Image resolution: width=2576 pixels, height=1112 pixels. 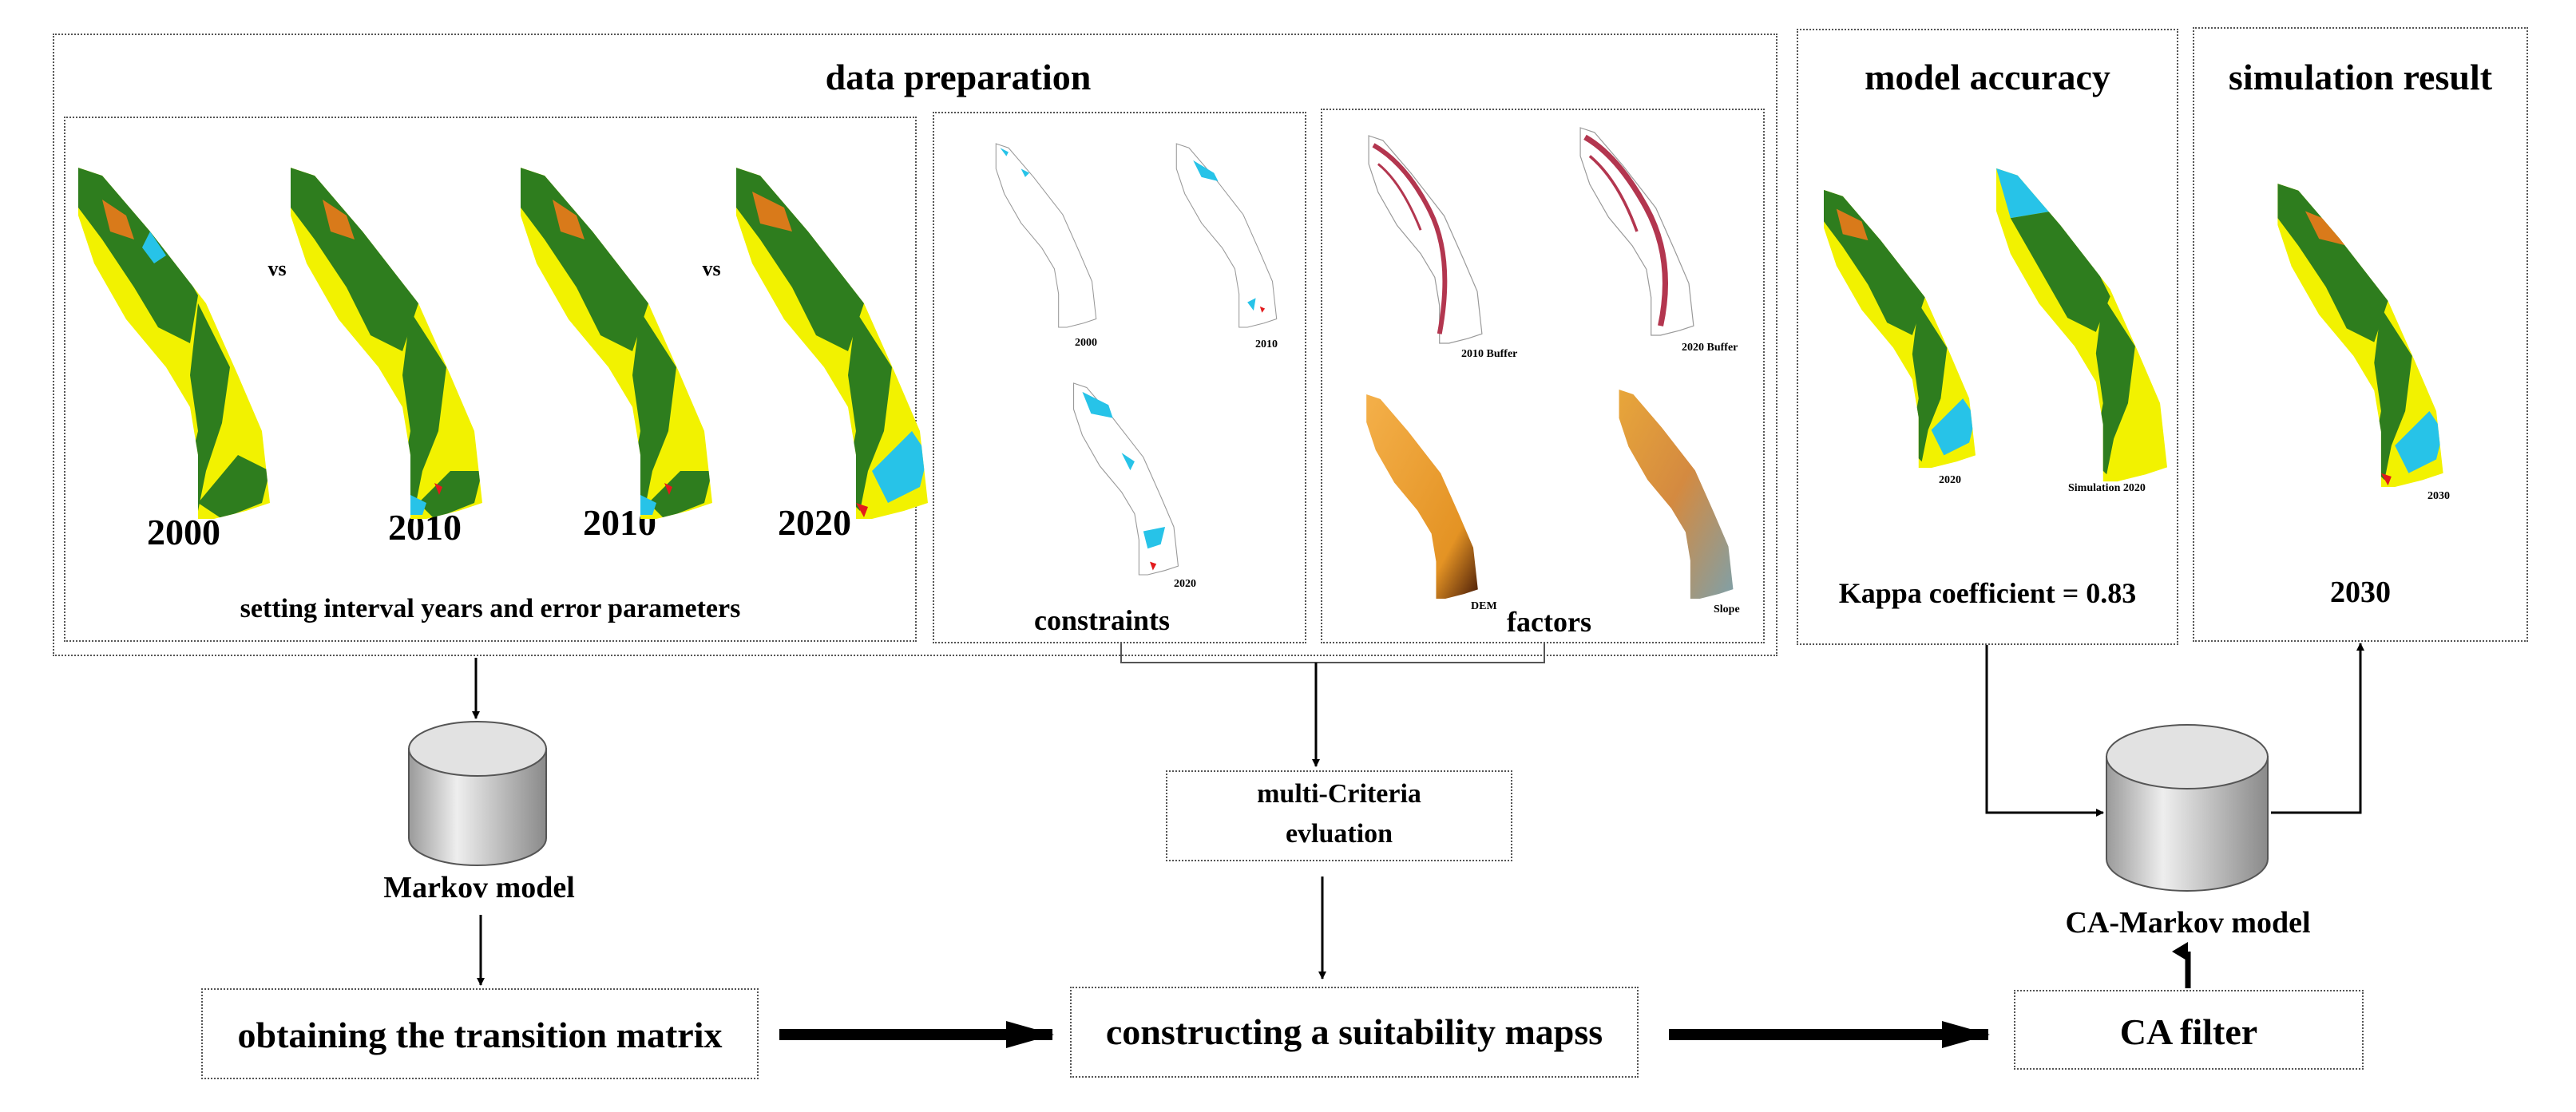 What do you see at coordinates (277, 268) in the screenshot?
I see `vs-label-1: vs` at bounding box center [277, 268].